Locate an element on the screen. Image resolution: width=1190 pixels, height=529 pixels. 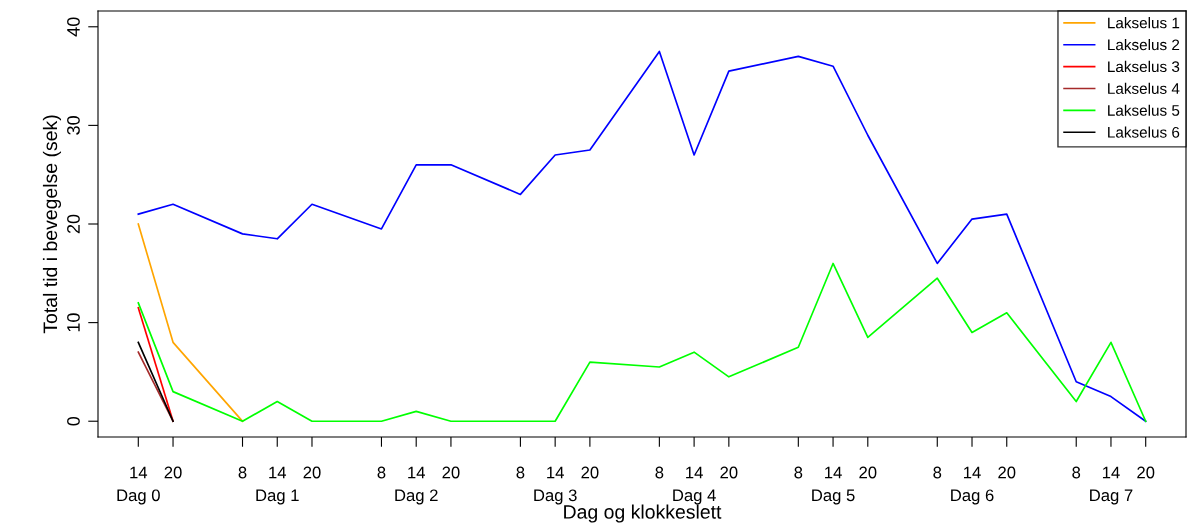
y-tick-label: 40 is located at coordinates (73, 27).